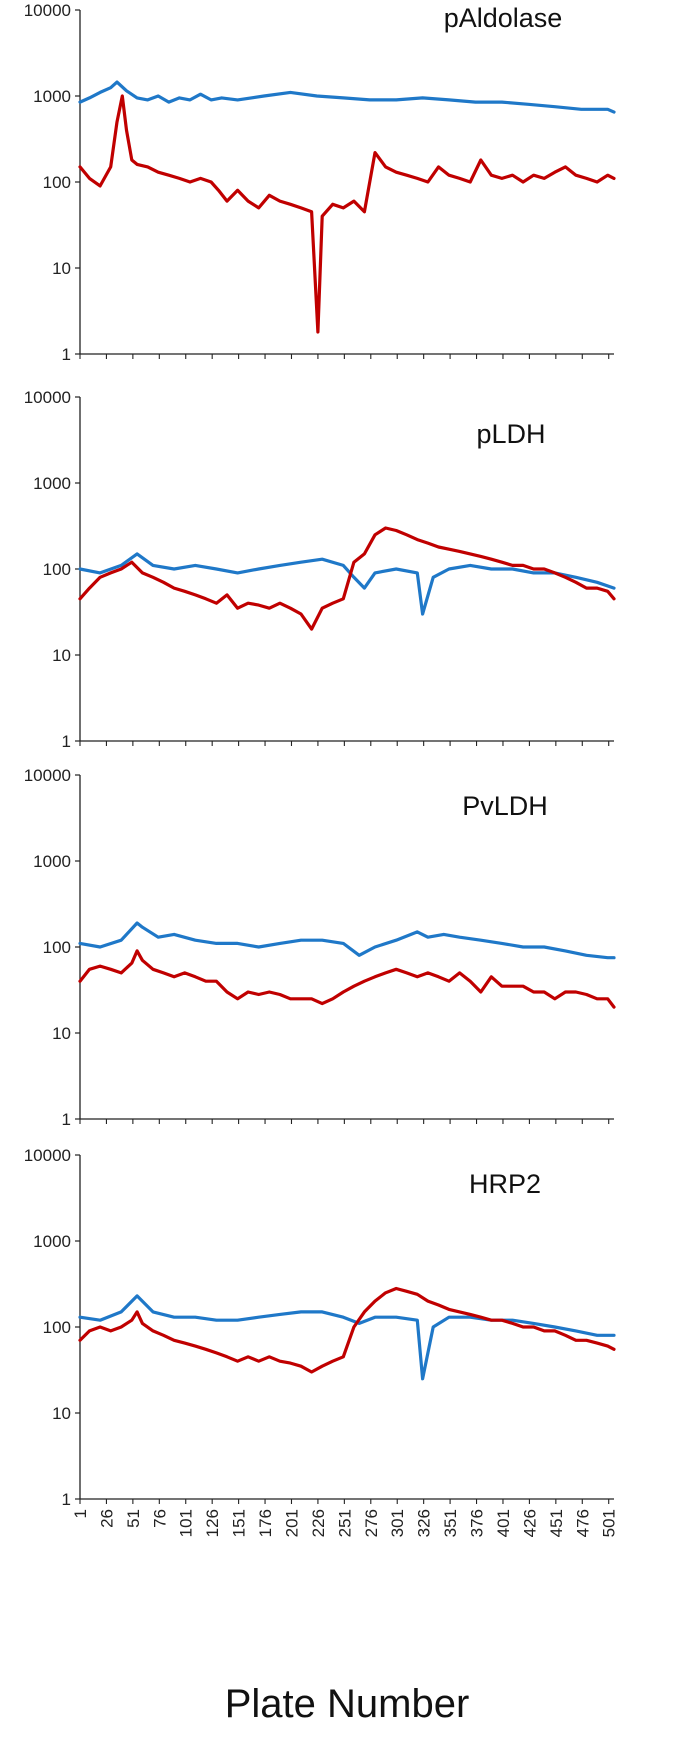 The width and height of the screenshot is (685, 1739). What do you see at coordinates (371, 1523) in the screenshot?
I see `x-tick-label: 276` at bounding box center [371, 1523].